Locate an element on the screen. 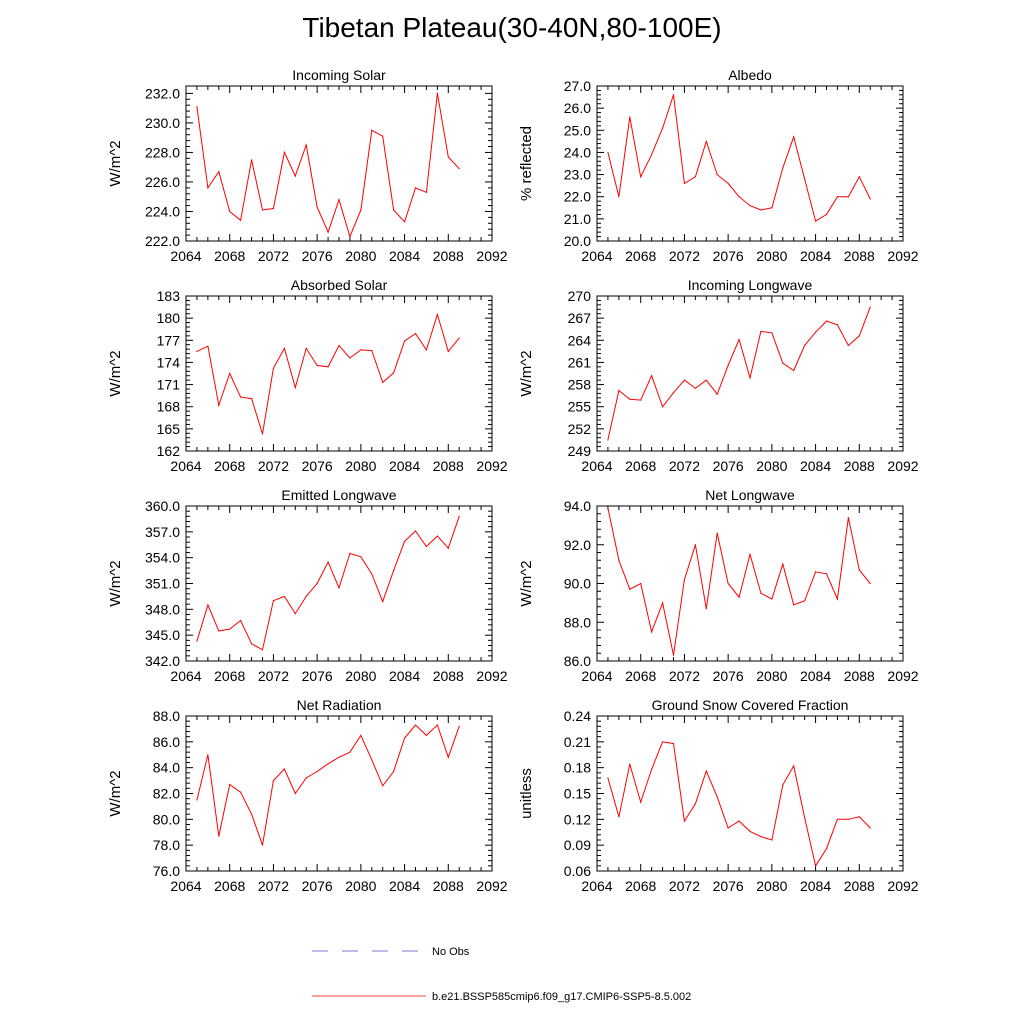  y-tick-label: 82.0 is located at coordinates (166, 794).